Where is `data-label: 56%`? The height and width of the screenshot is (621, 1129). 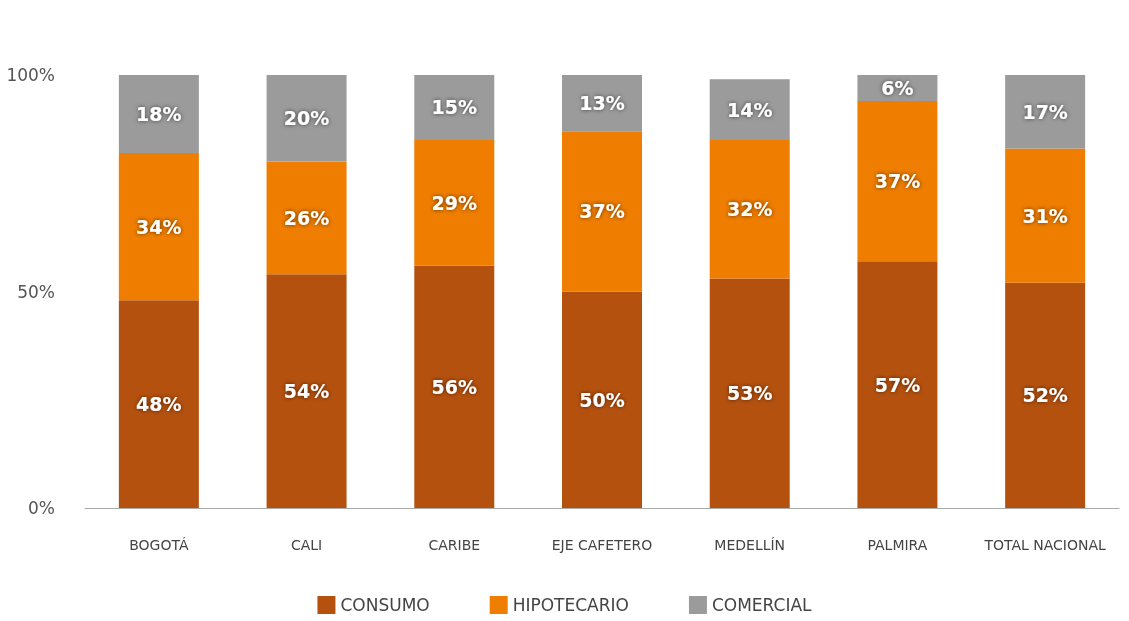 data-label: 56% is located at coordinates (454, 386).